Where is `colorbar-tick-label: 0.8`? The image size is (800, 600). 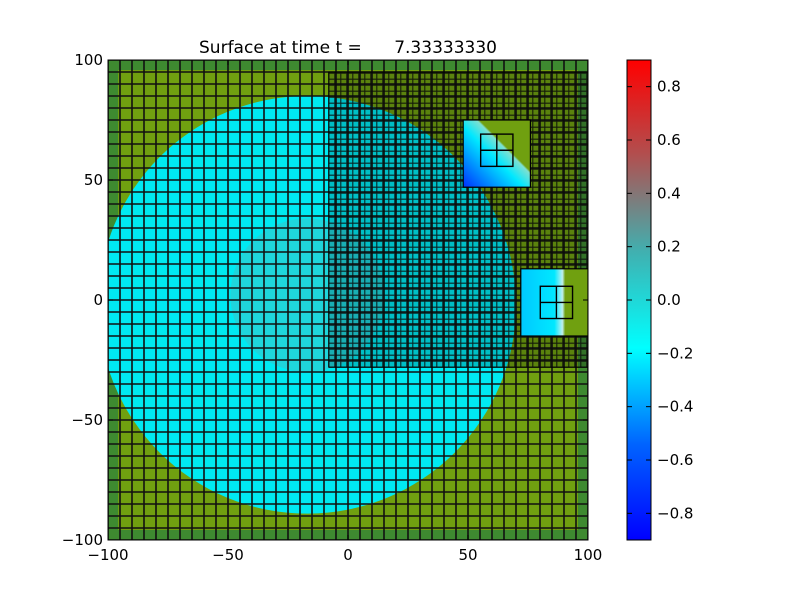
colorbar-tick-label: 0.8 is located at coordinates (669, 87).